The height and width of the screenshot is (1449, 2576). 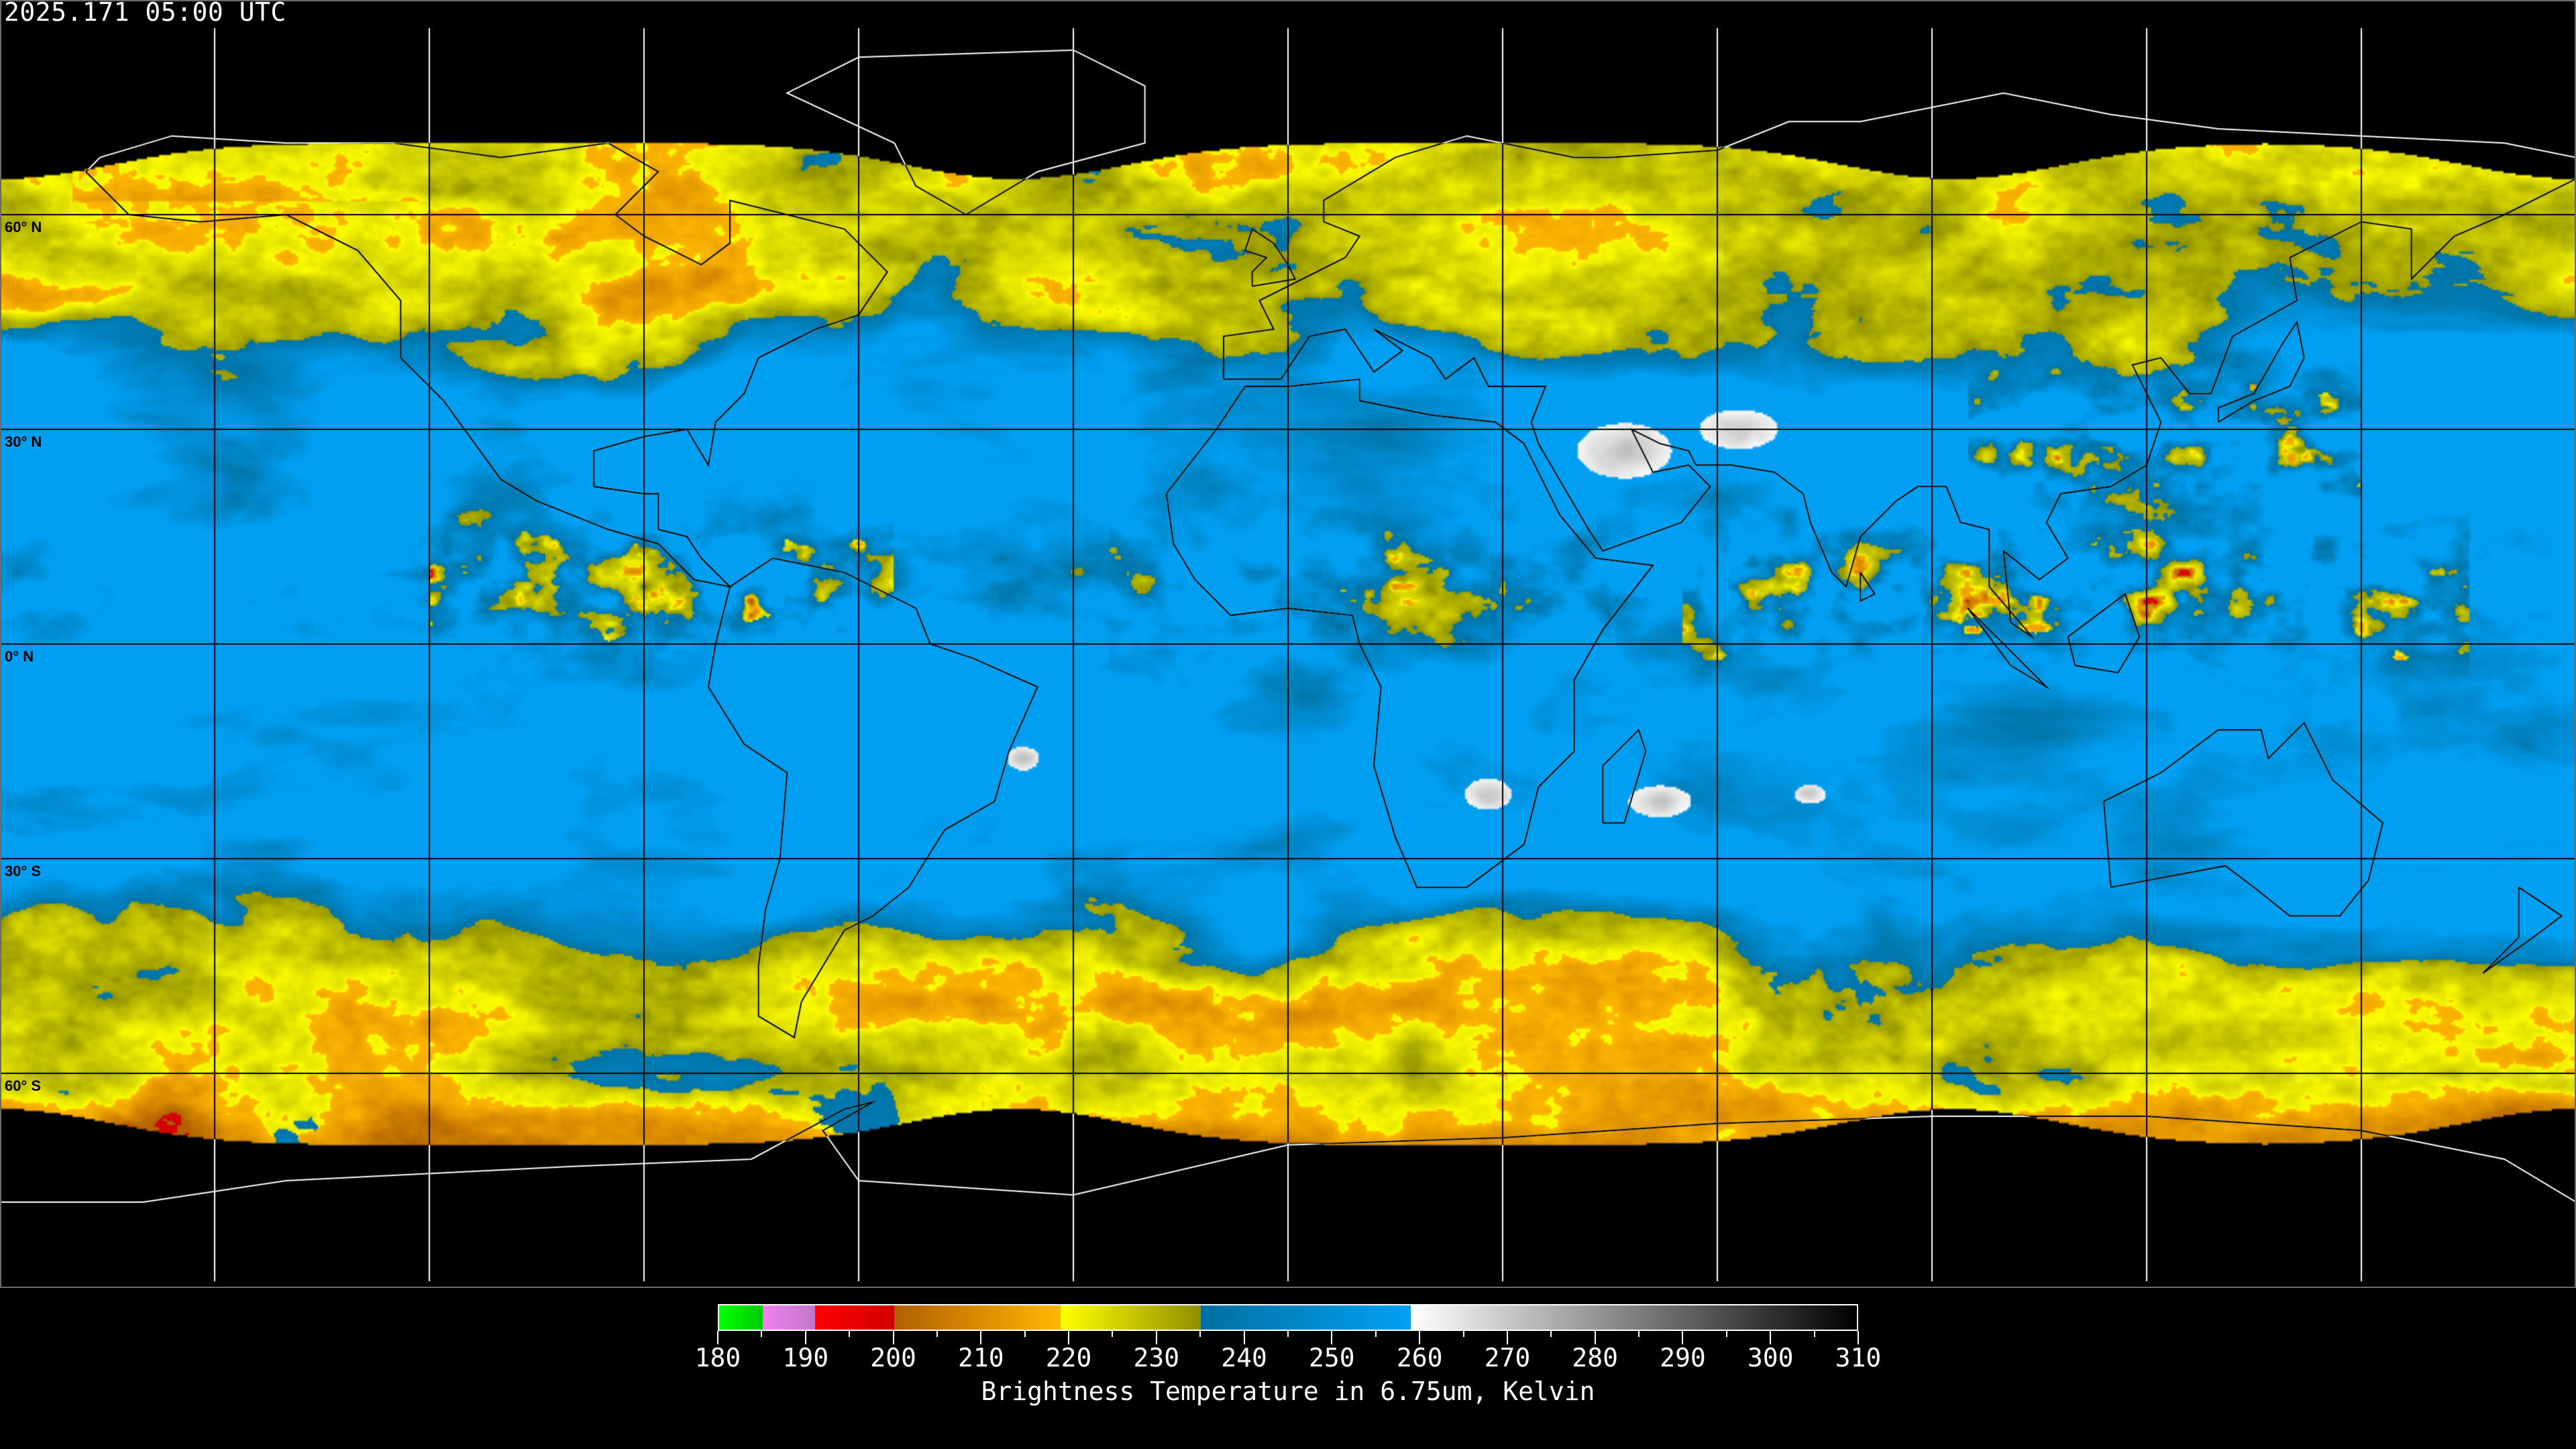 I want to click on colorbar-tick-label: 220, so click(x=1068, y=1358).